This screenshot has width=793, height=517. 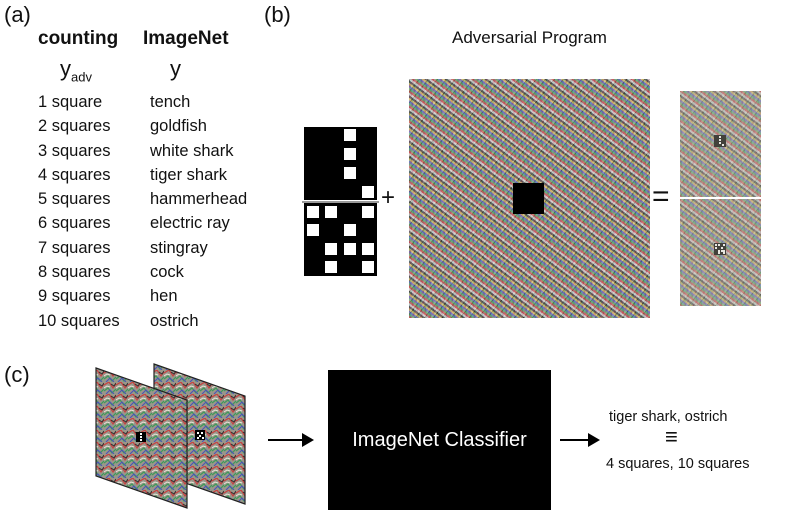 I want to click on count-image-10-squares, so click(x=340, y=239).